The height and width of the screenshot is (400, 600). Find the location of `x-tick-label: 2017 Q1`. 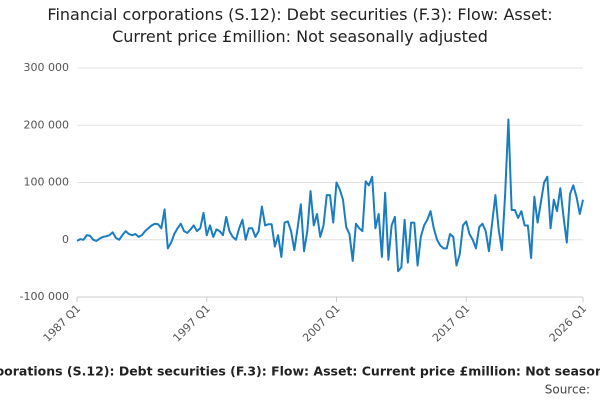

x-tick-label: 2017 Q1 is located at coordinates (451, 323).